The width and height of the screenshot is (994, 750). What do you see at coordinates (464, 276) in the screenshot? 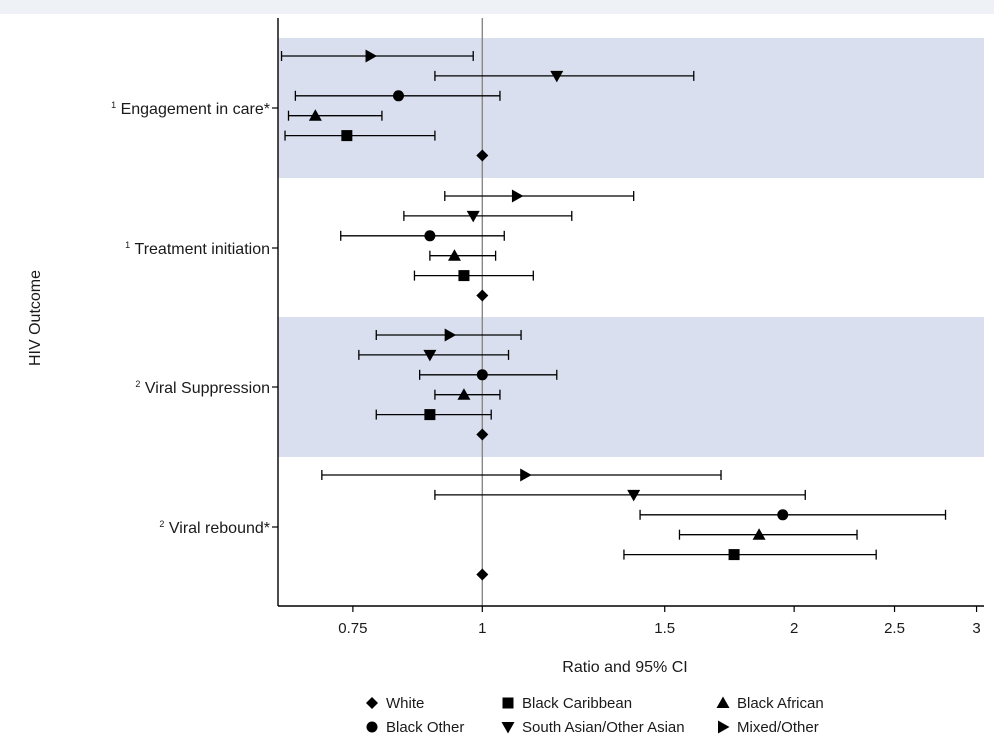
I see `point-treatment-initiation-black-caribbean` at bounding box center [464, 276].